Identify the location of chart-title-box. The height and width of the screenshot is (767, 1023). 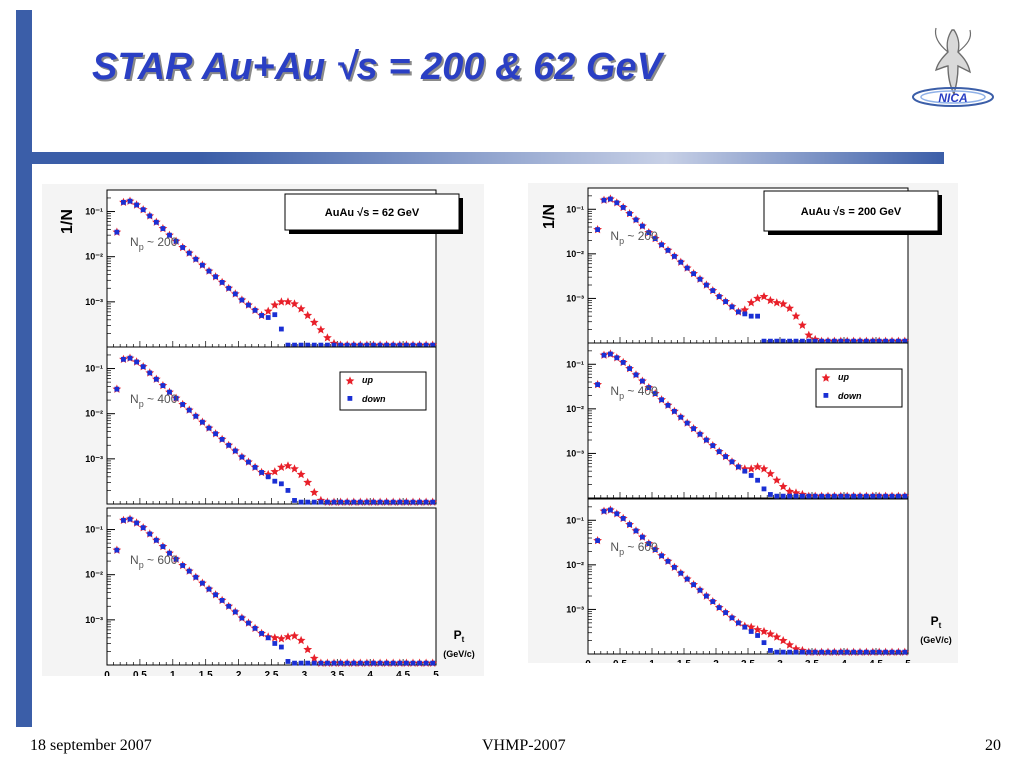
(372, 212).